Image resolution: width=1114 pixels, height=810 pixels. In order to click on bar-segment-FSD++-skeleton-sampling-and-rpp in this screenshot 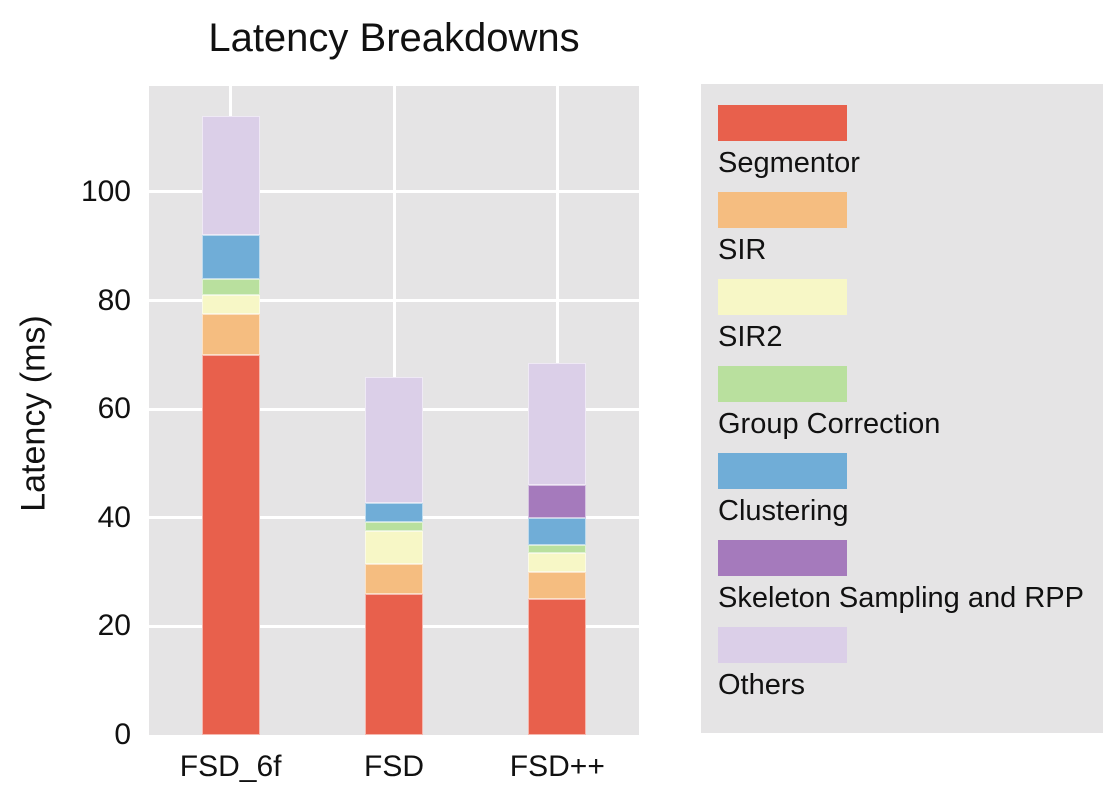, I will do `click(557, 501)`.